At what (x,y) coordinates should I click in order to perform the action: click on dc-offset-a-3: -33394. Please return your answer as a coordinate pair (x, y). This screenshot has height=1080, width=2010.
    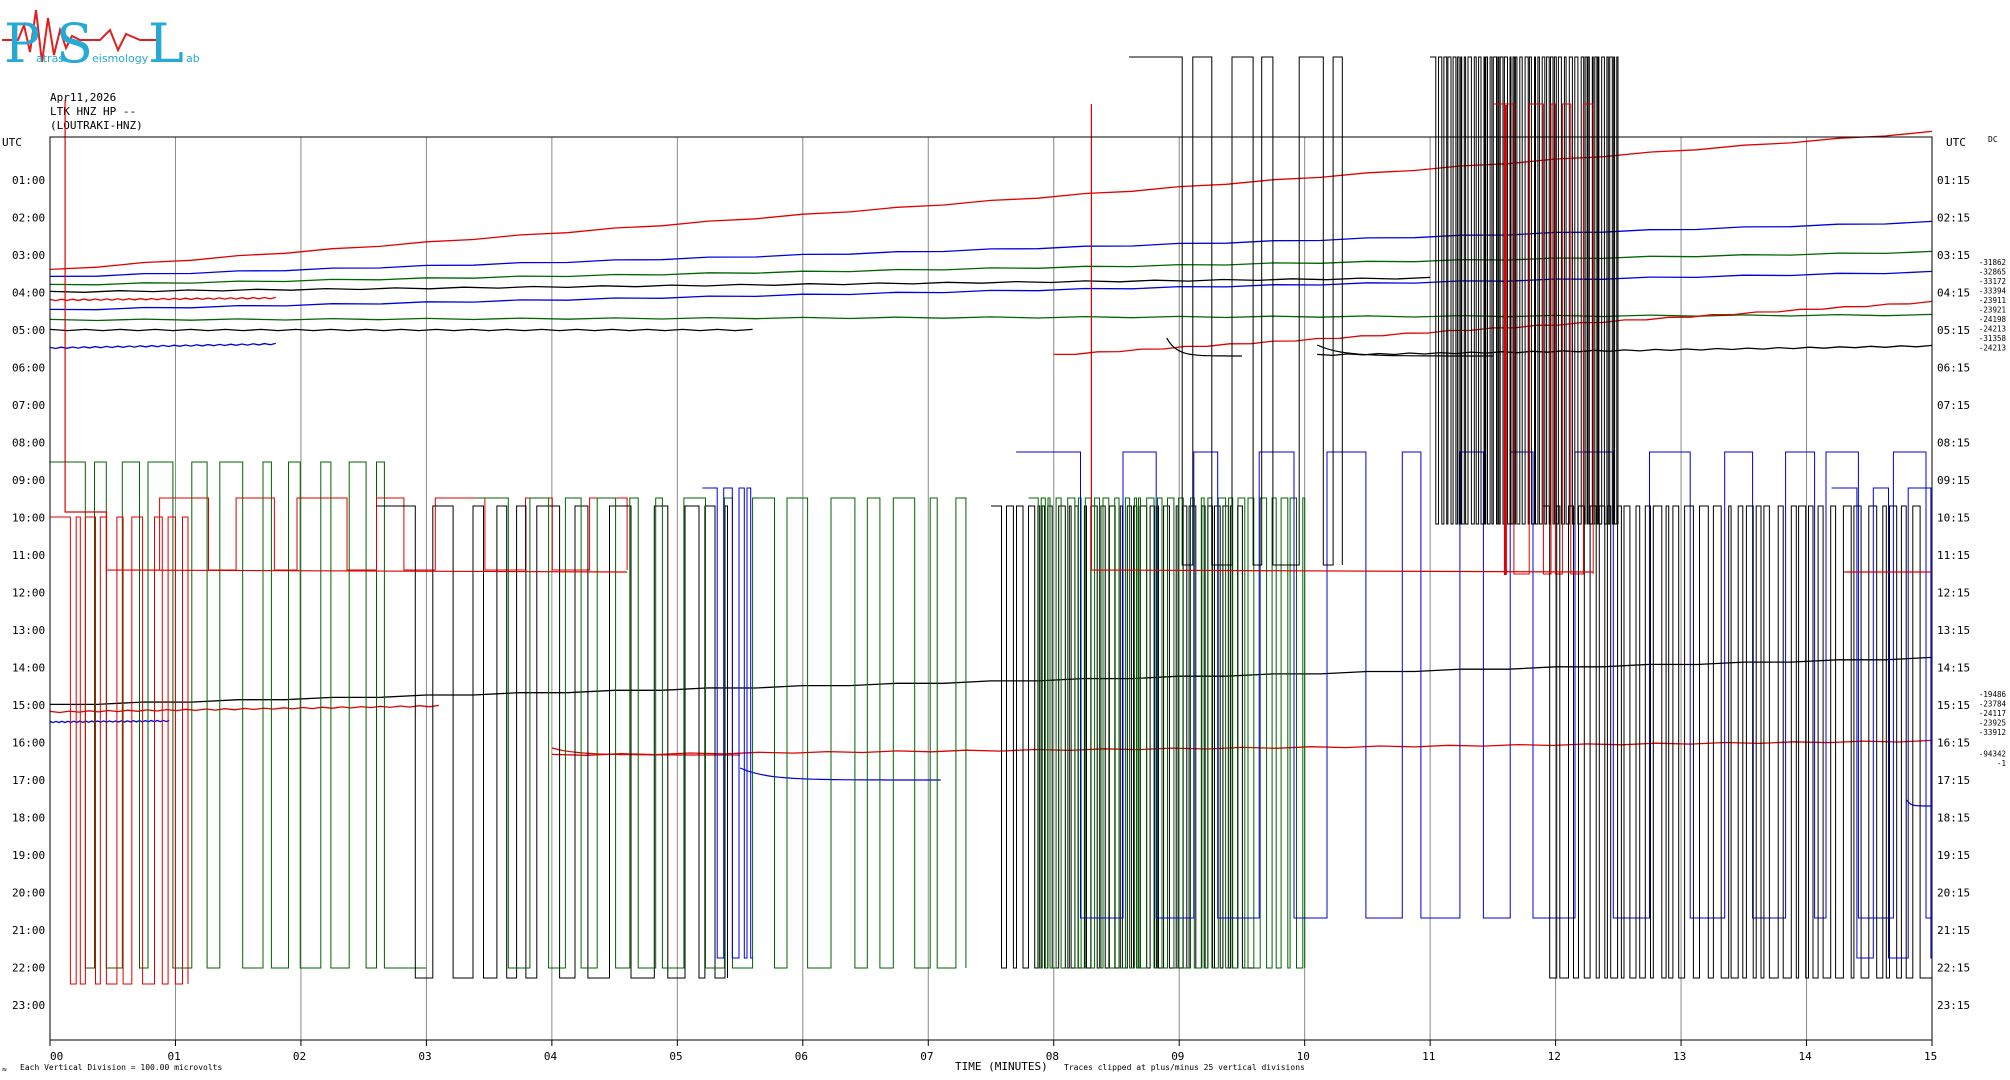
    Looking at the image, I should click on (1993, 291).